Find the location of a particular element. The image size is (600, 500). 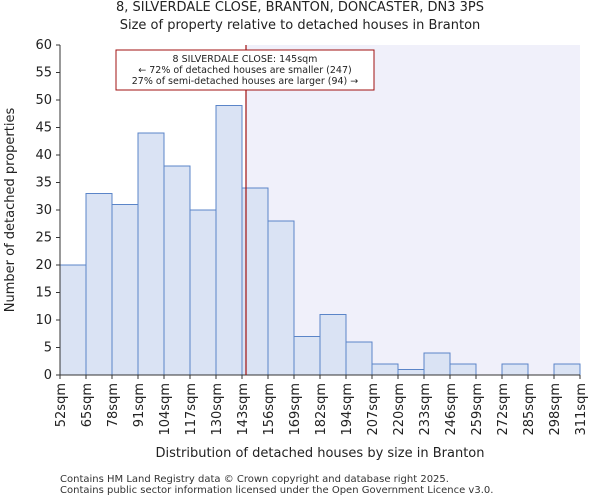

annotation-box is located at coordinates (245, 70).